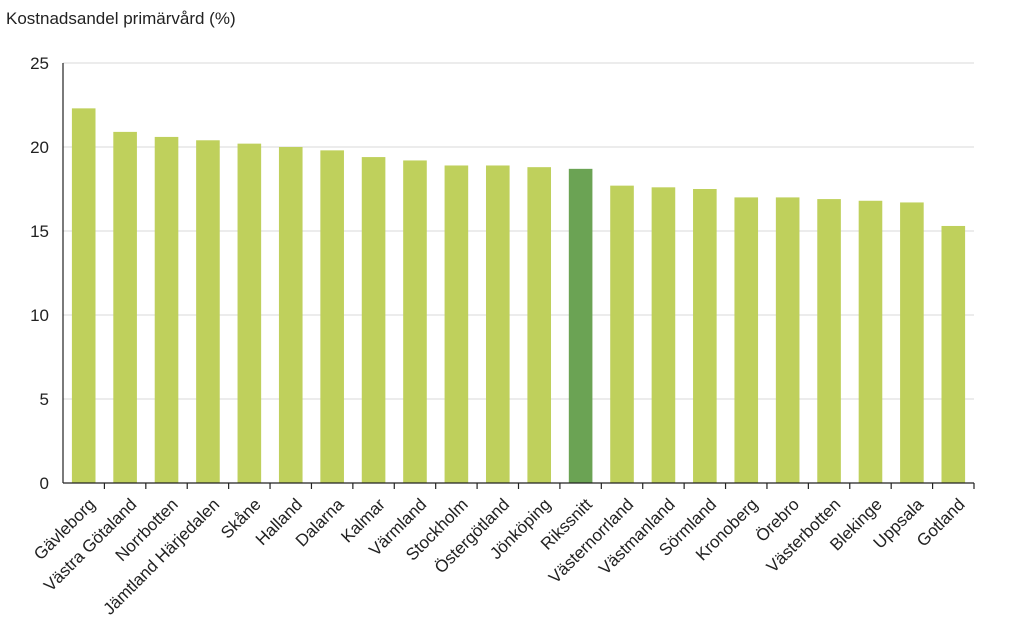 The width and height of the screenshot is (1024, 635). Describe the element at coordinates (39, 315) in the screenshot. I see `y-tick-label: 10` at that location.